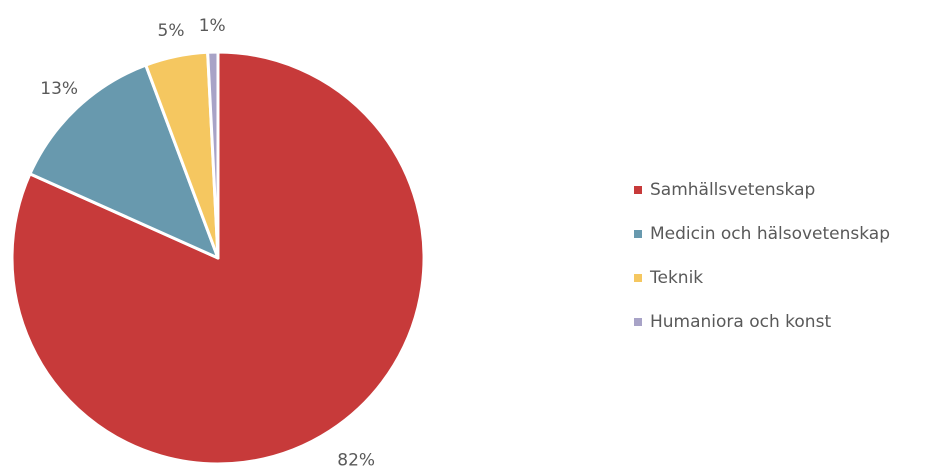 The height and width of the screenshot is (474, 934). I want to click on data-label: 13%, so click(59, 89).